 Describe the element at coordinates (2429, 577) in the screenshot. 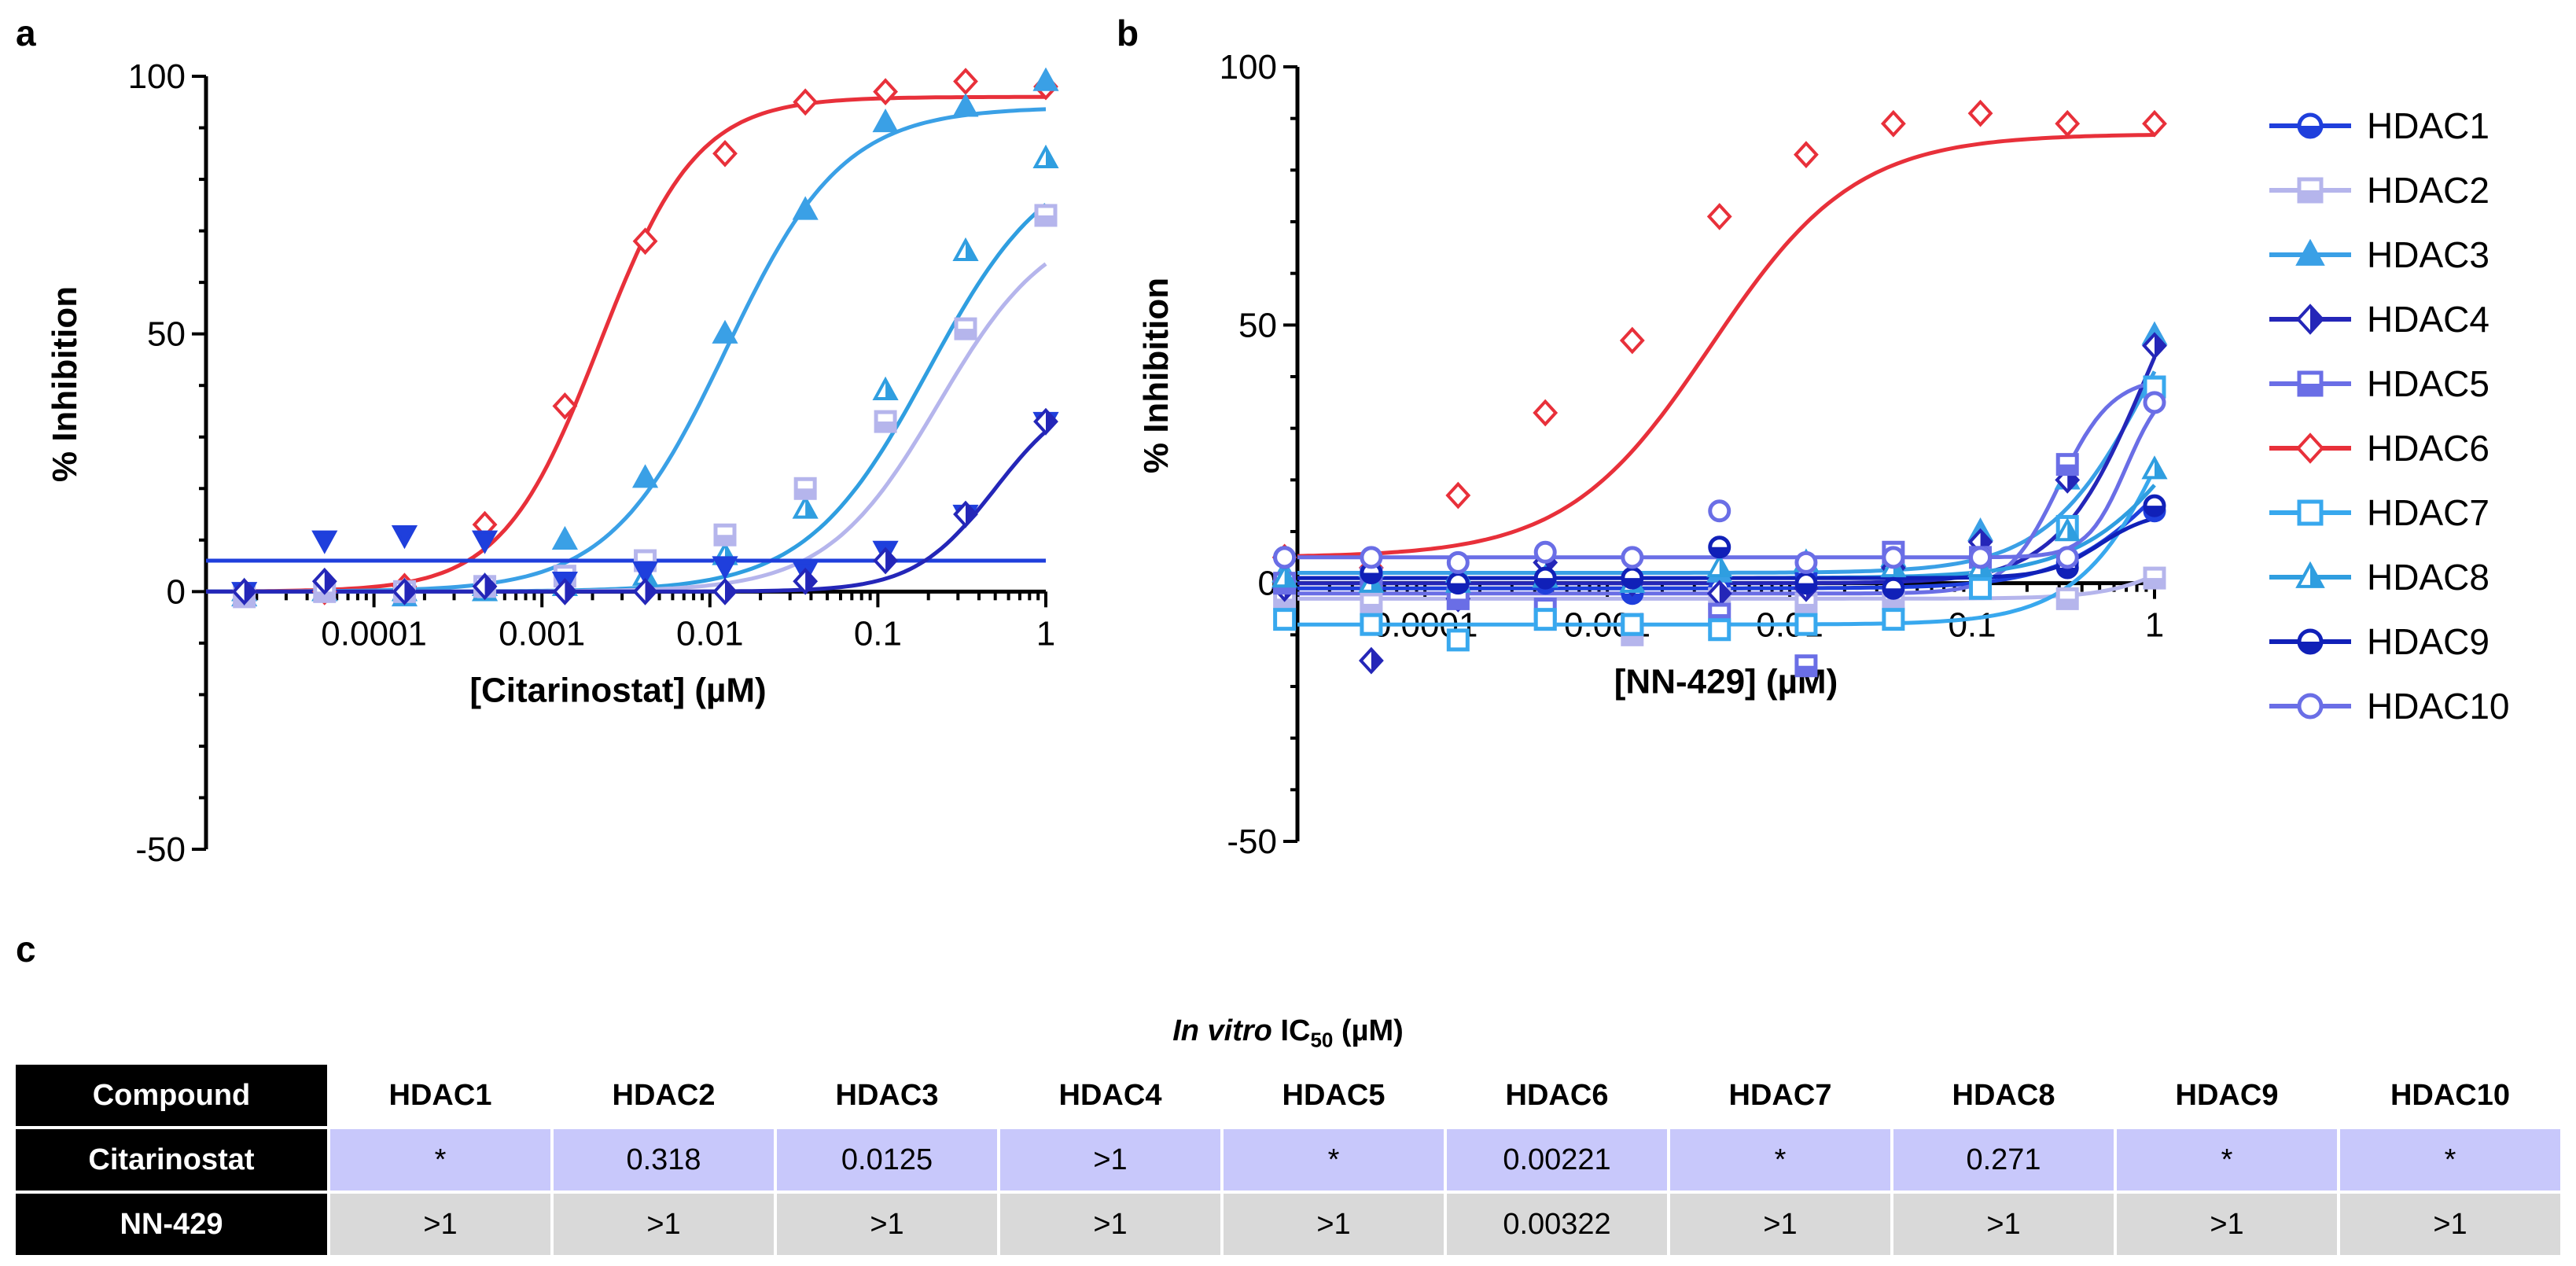

I see `legend-label: HDAC8` at that location.